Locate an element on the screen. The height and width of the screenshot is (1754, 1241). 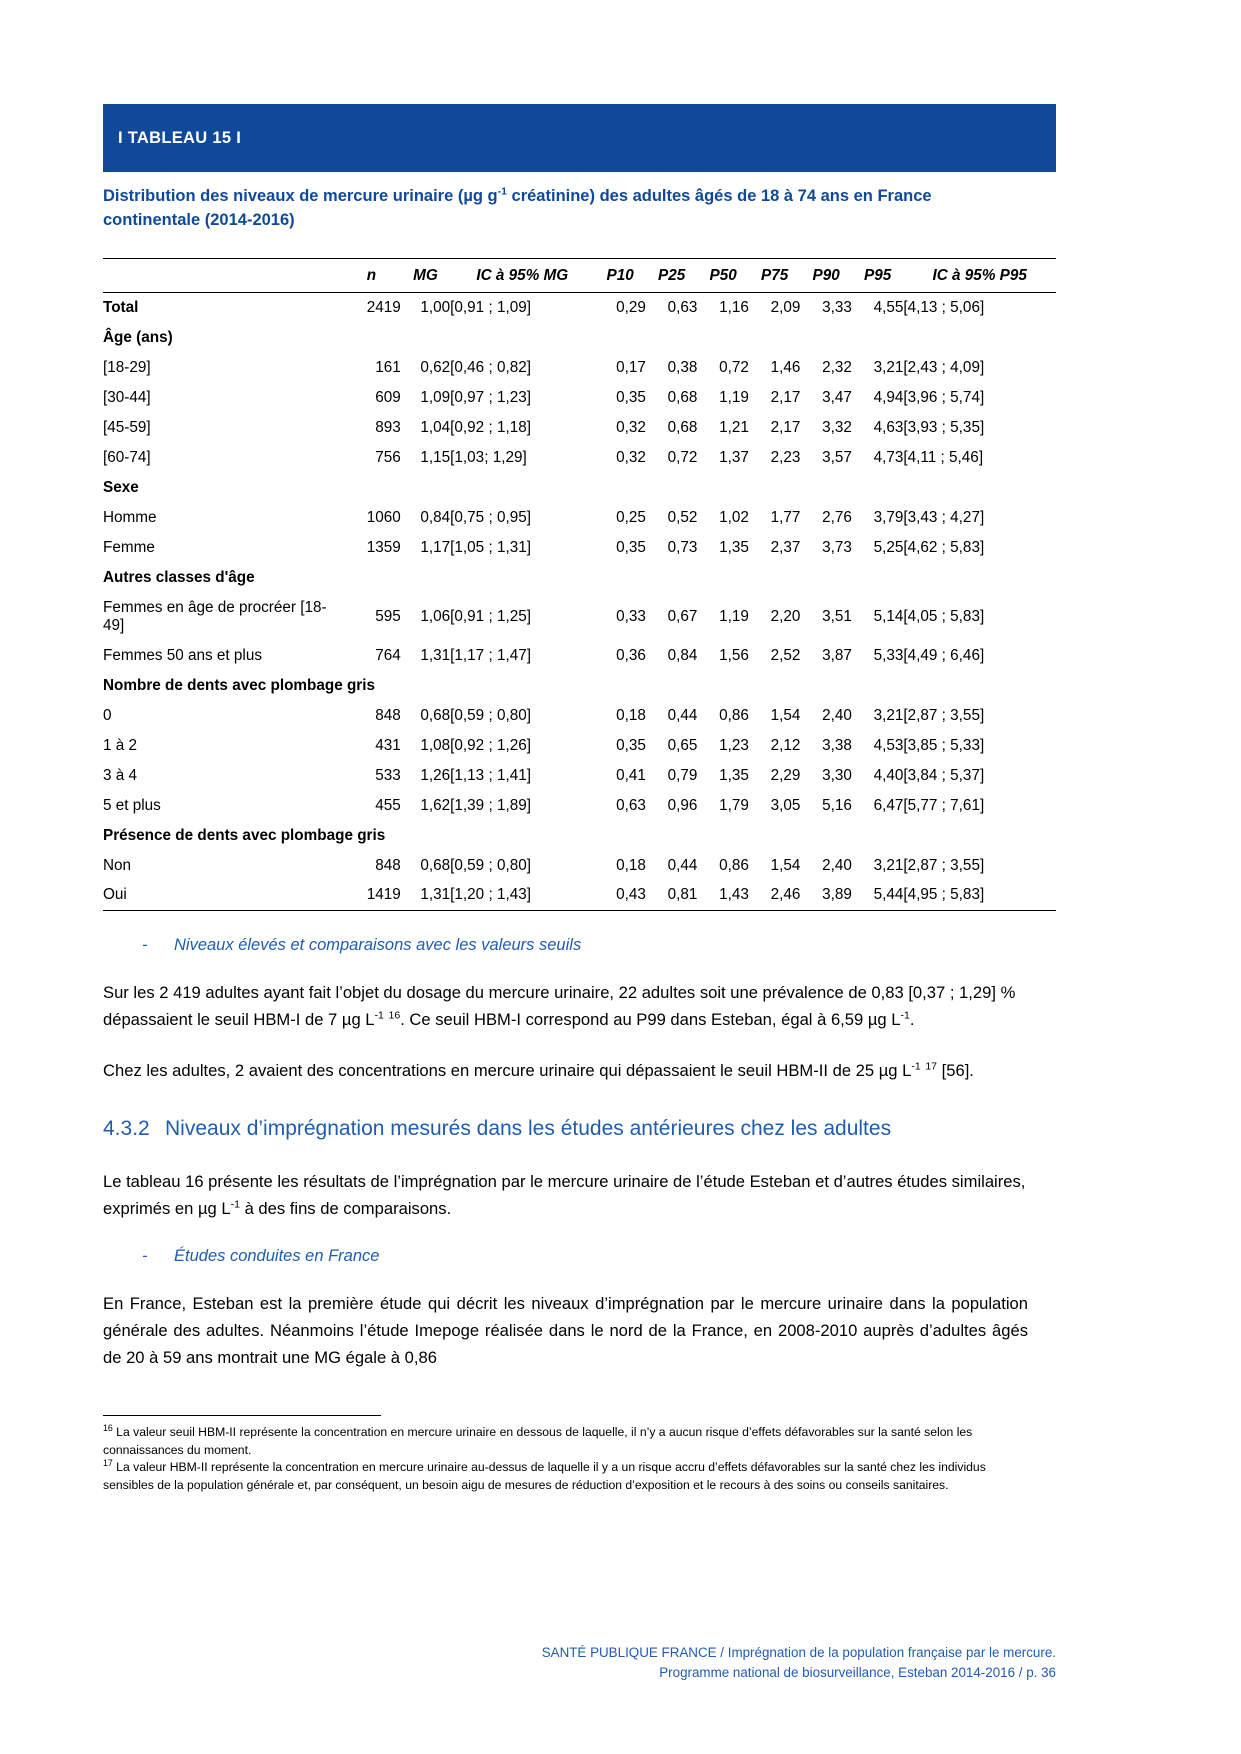
col-header-p25: P25 is located at coordinates (672, 275).